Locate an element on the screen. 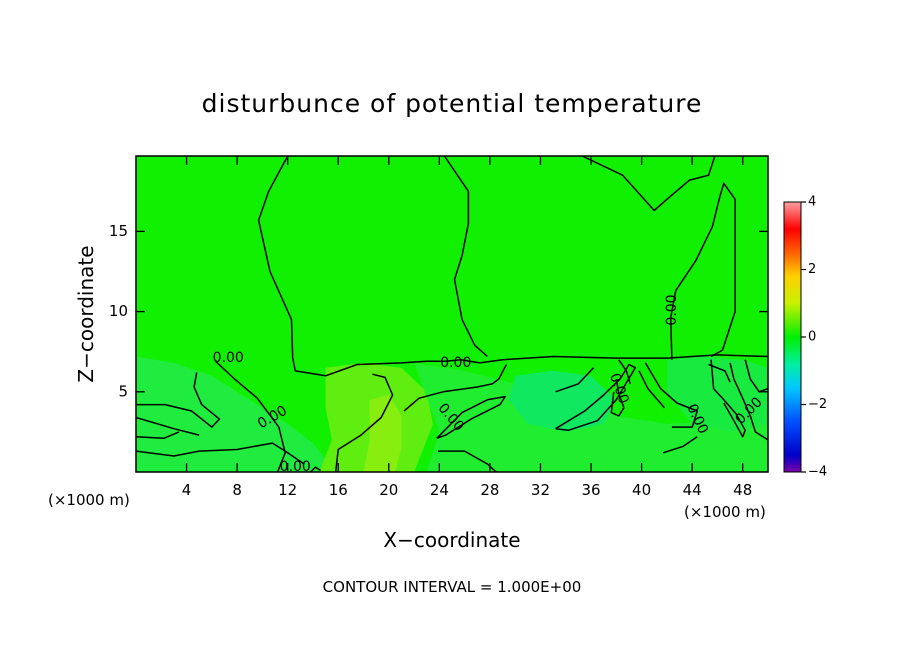 The width and height of the screenshot is (904, 654). chart-title: disturbunce of potential temperature is located at coordinates (452, 103).